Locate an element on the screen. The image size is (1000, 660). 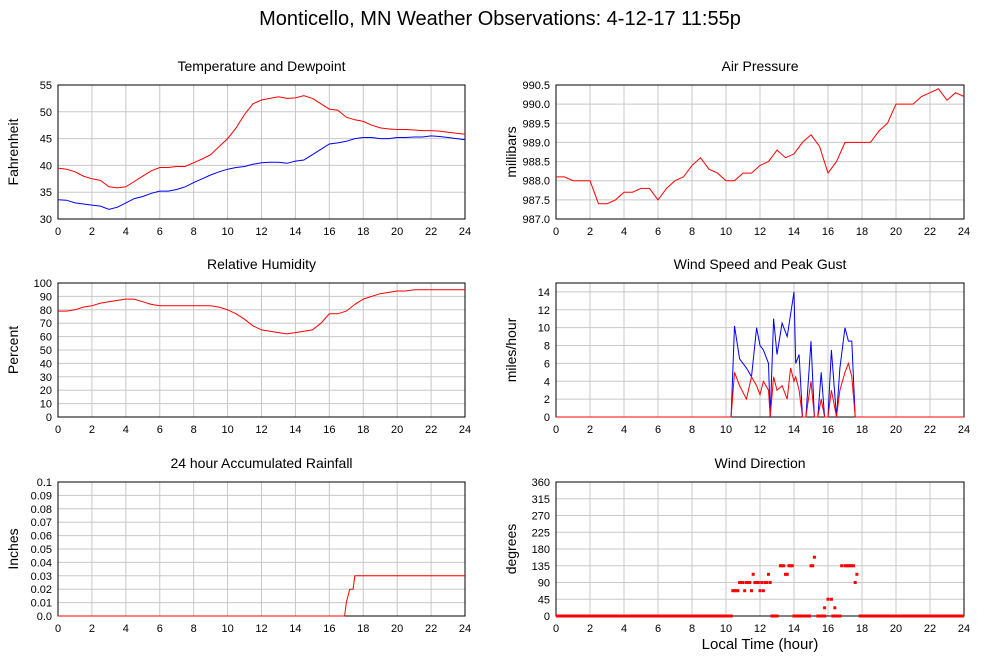
chart-title: 24 hour Accumulated Rainfall is located at coordinates (261, 463).